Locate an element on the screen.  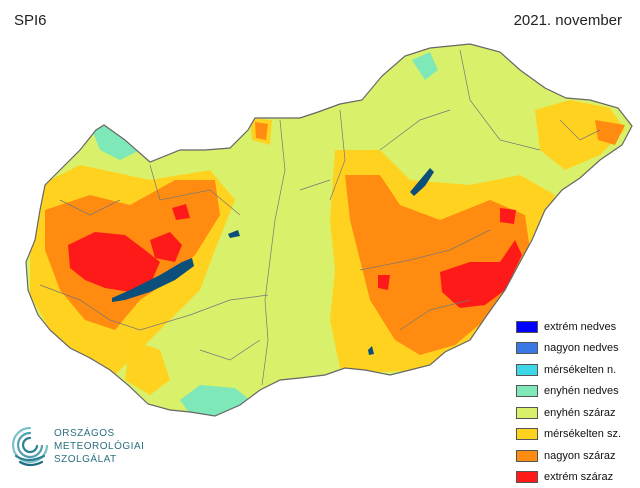
legend-label: extrém száraz is located at coordinates (578, 477).